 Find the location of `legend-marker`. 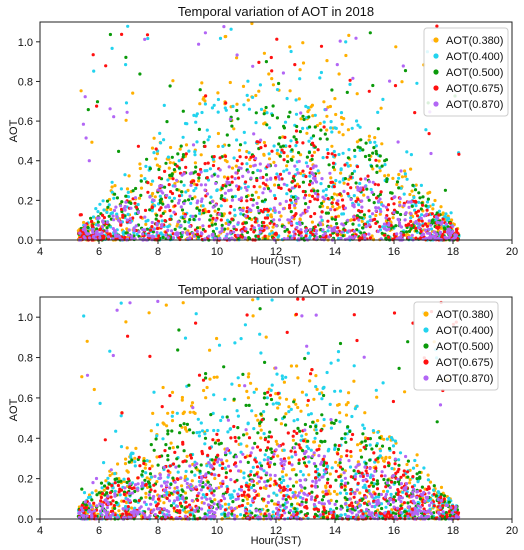

legend-marker is located at coordinates (436, 56).